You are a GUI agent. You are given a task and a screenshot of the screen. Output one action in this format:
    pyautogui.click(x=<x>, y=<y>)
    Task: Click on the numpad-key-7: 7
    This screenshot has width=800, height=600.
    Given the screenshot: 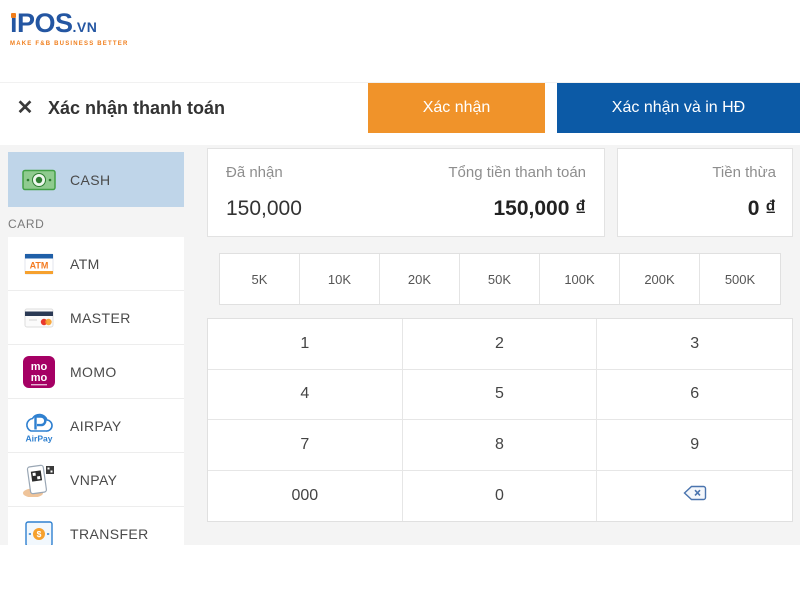 What is the action you would take?
    pyautogui.click(x=305, y=445)
    